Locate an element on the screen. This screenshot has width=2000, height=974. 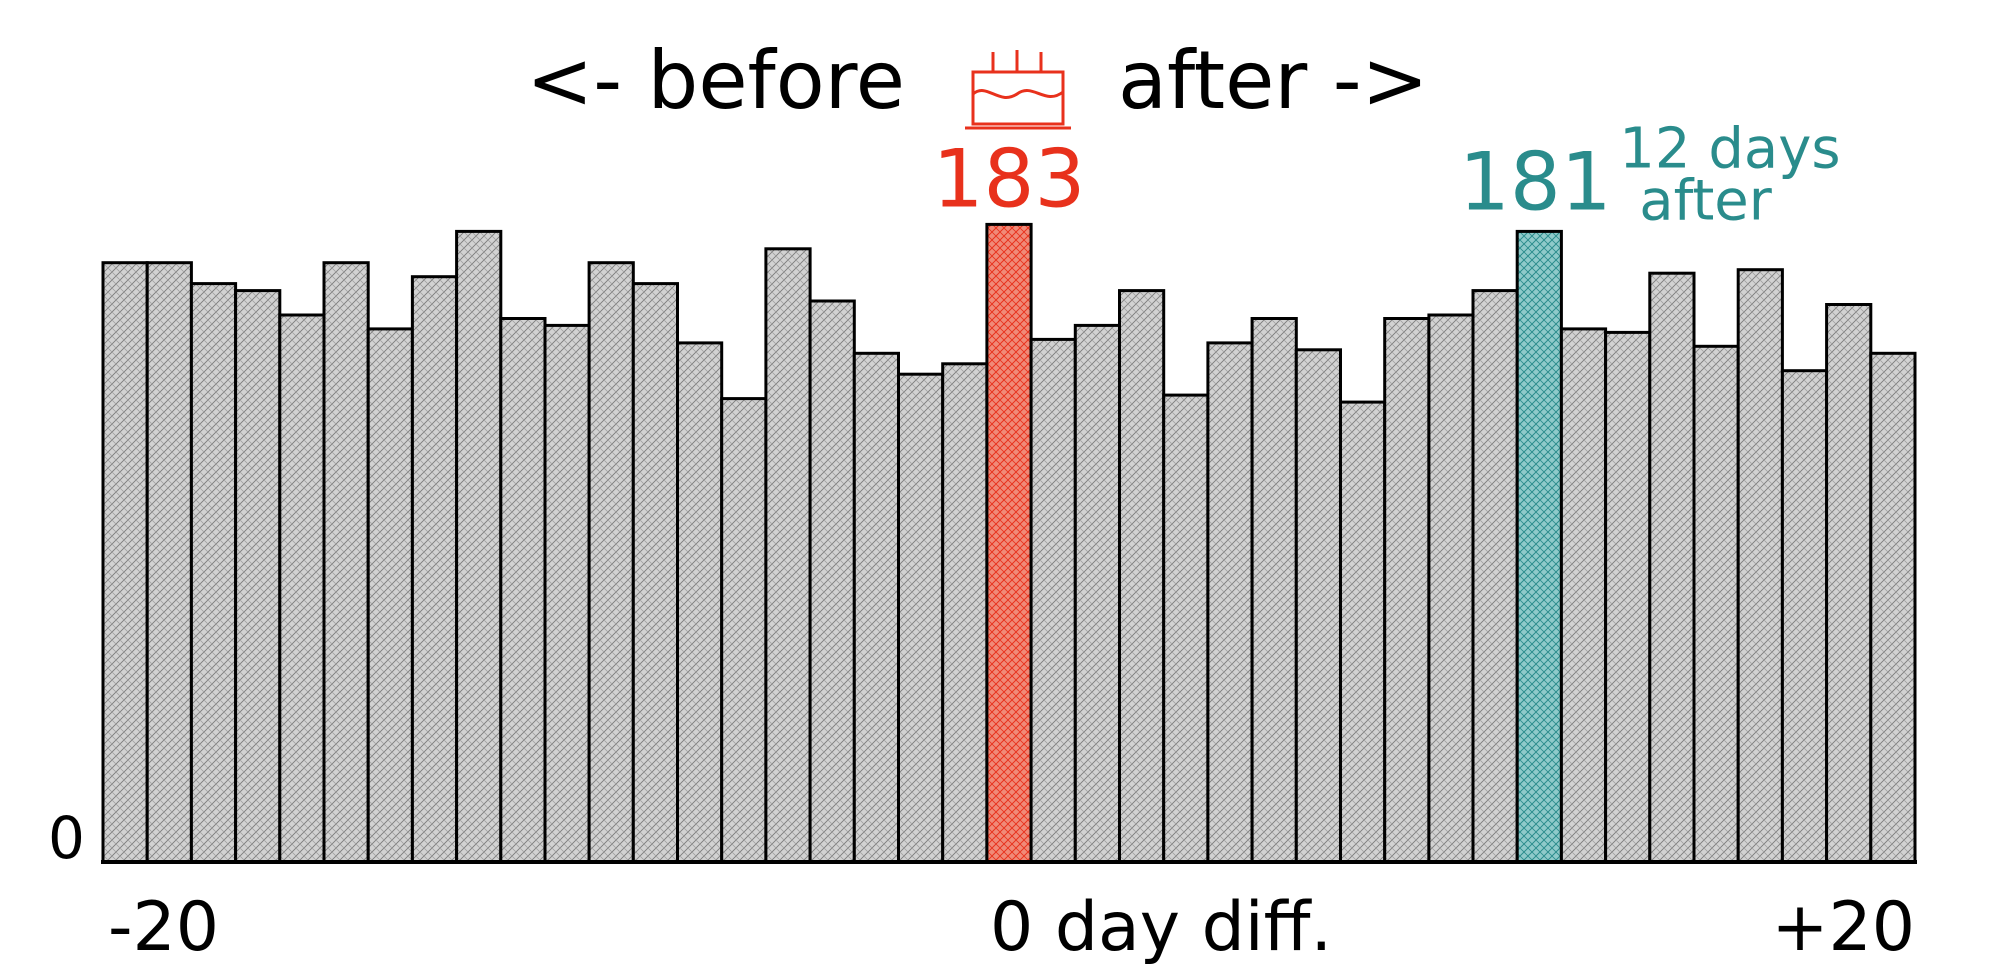
x-label-left: -20 is located at coordinates (163, 927).